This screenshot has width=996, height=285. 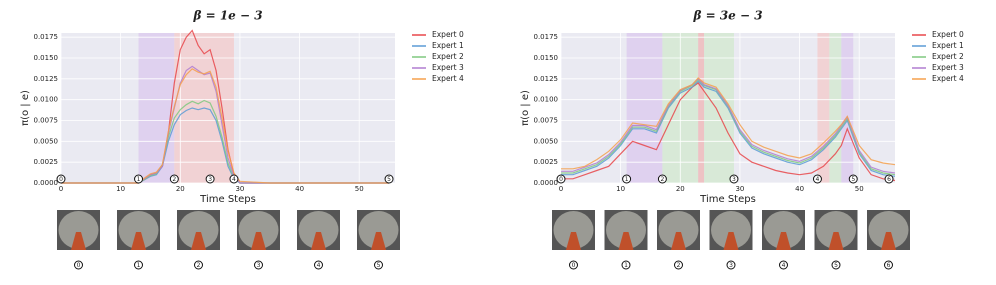 What do you see at coordinates (546, 58) in the screenshot?
I see `y-tick-label: 0.0150` at bounding box center [546, 58].